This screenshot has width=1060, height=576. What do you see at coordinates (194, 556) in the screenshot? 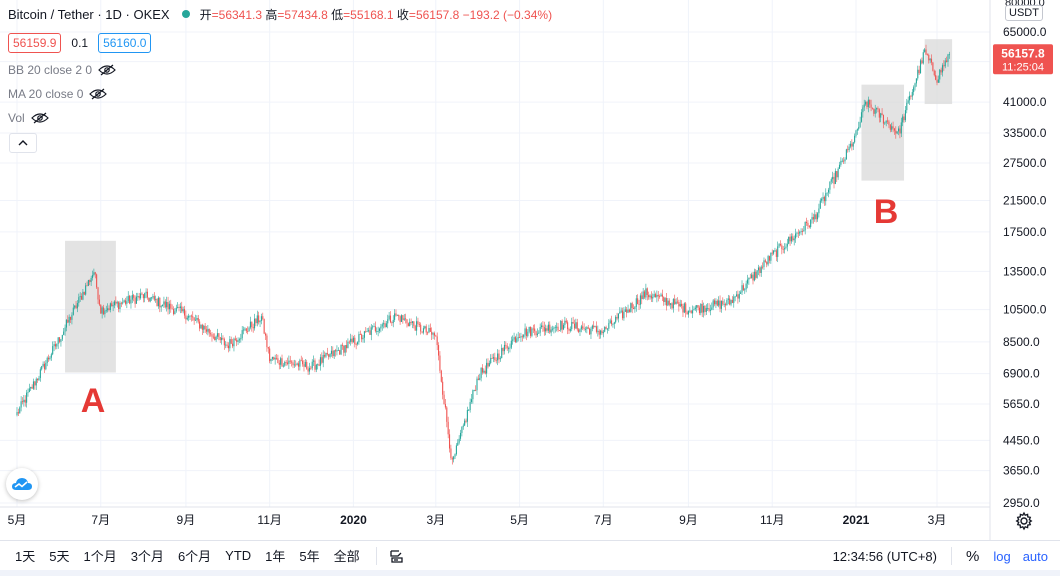
I see `range-6m-button: 6个月` at bounding box center [194, 556].